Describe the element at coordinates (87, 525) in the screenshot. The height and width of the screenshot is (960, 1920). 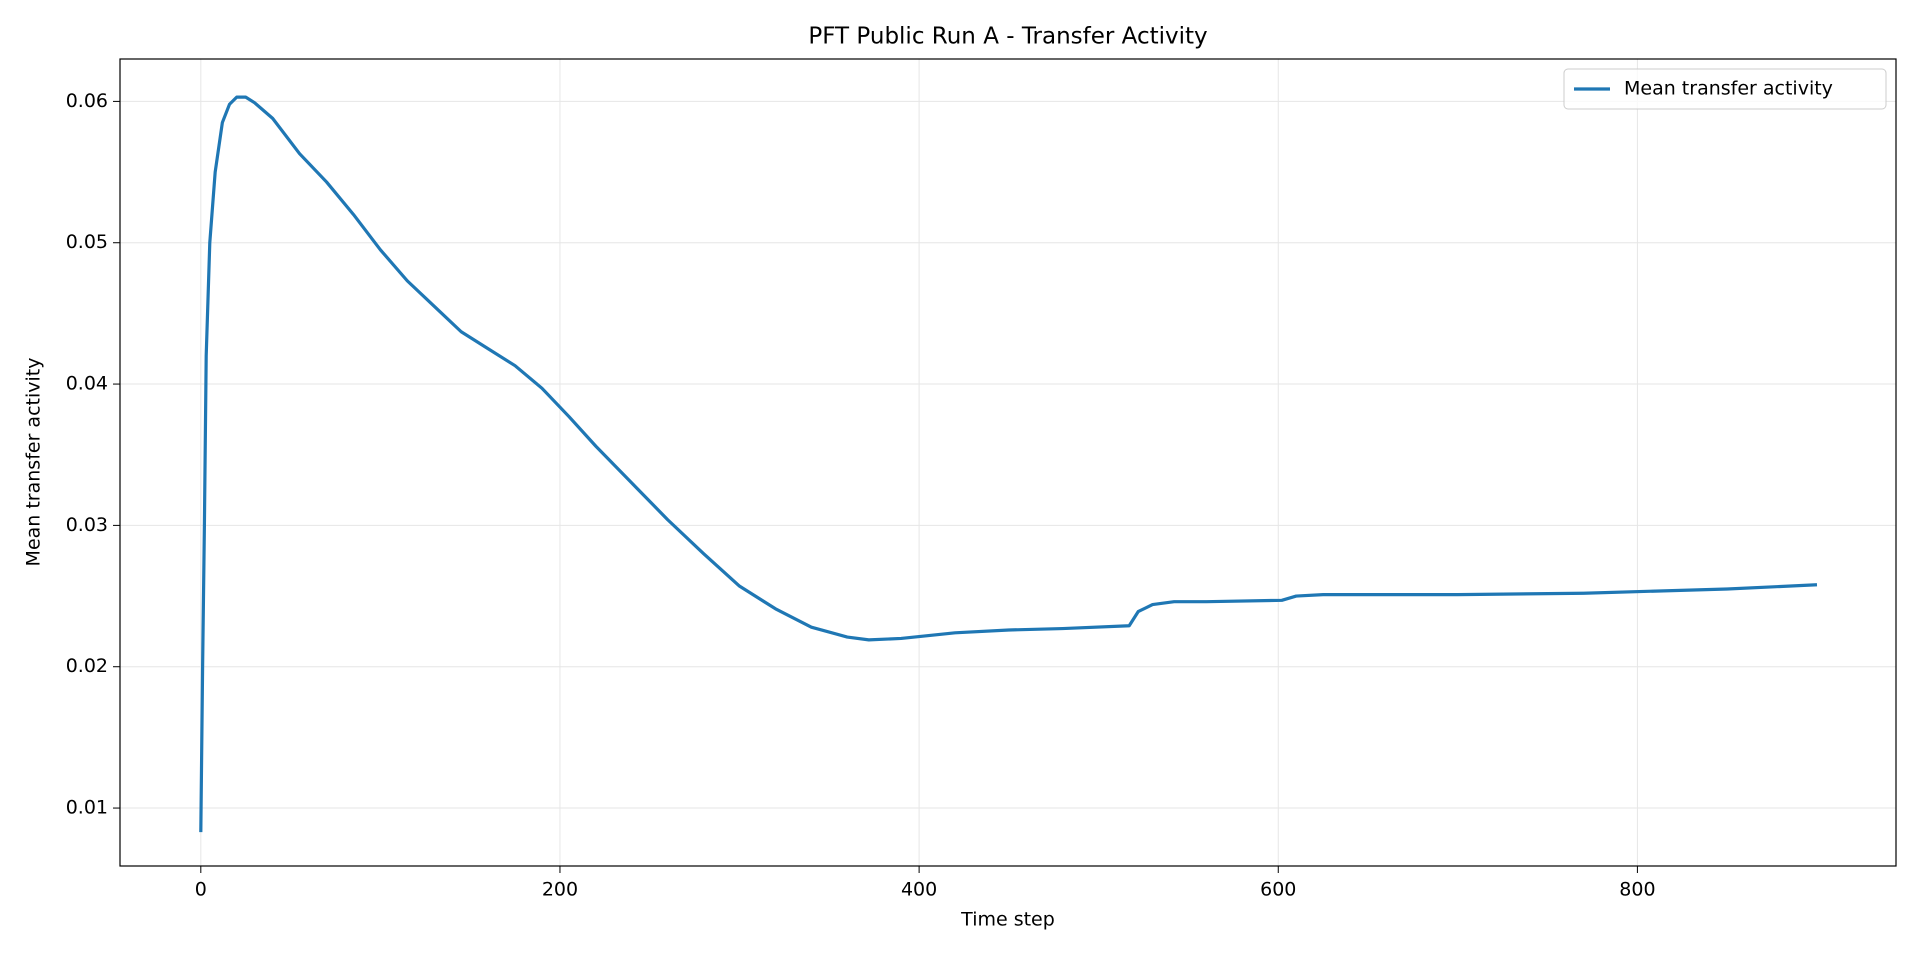
I see `y-tick-label: 0.03` at that location.